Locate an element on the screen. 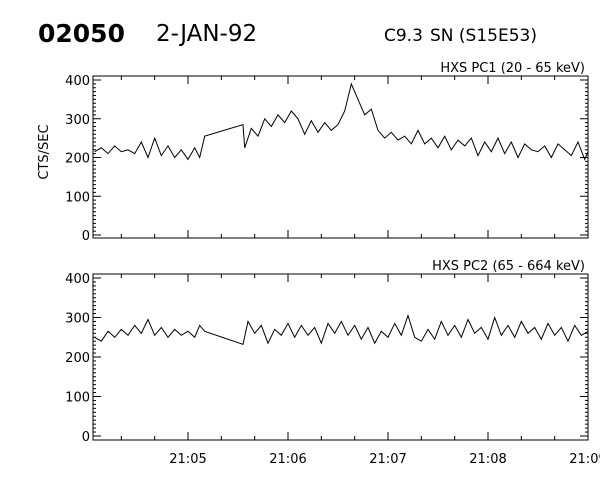 This screenshot has height=480, width=600. x-tick-label: 21:07 is located at coordinates (387, 459).